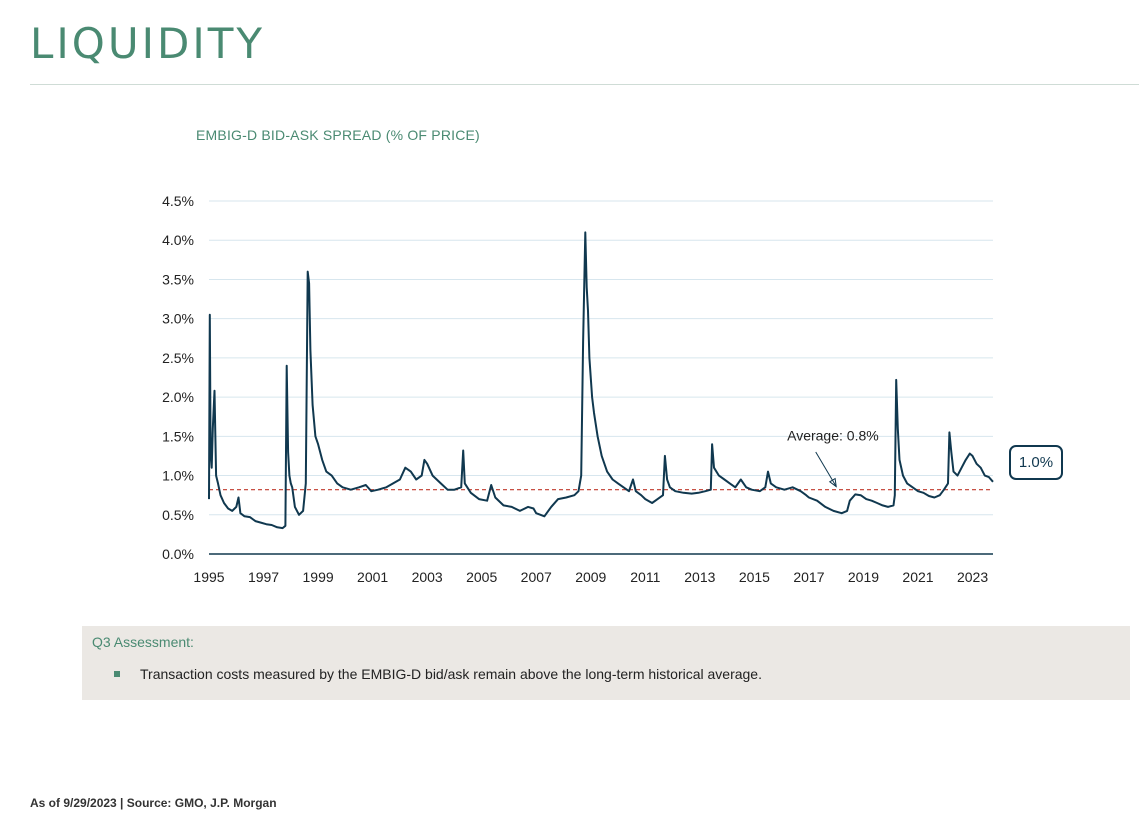 Image resolution: width=1139 pixels, height=821 pixels. What do you see at coordinates (481, 577) in the screenshot?
I see `x-tick-label: 2005` at bounding box center [481, 577].